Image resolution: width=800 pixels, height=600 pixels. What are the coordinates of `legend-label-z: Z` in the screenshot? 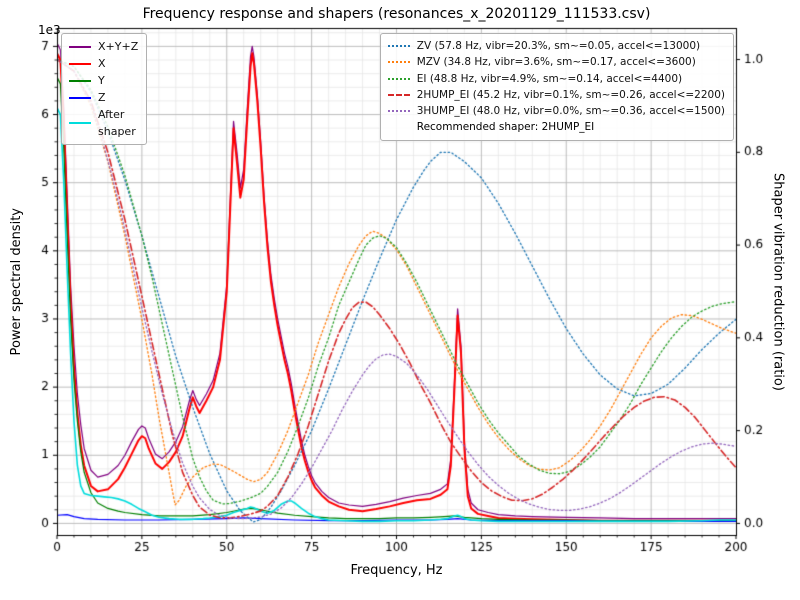 It's located at (102, 98).